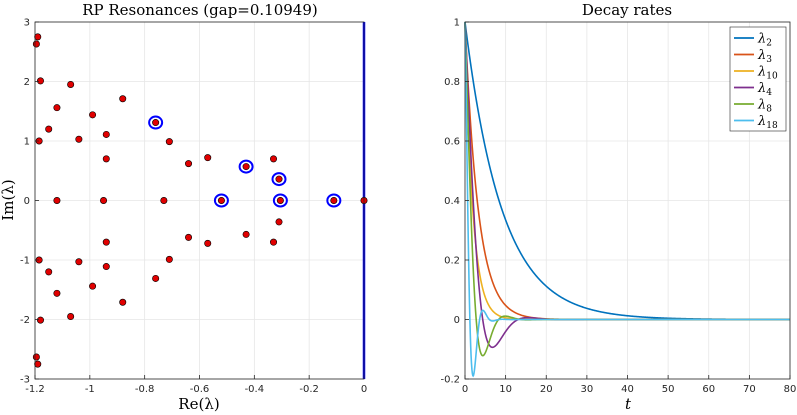 Image resolution: width=797 pixels, height=415 pixels. Describe the element at coordinates (790, 389) in the screenshot. I see `tick-label-x: 80` at that location.